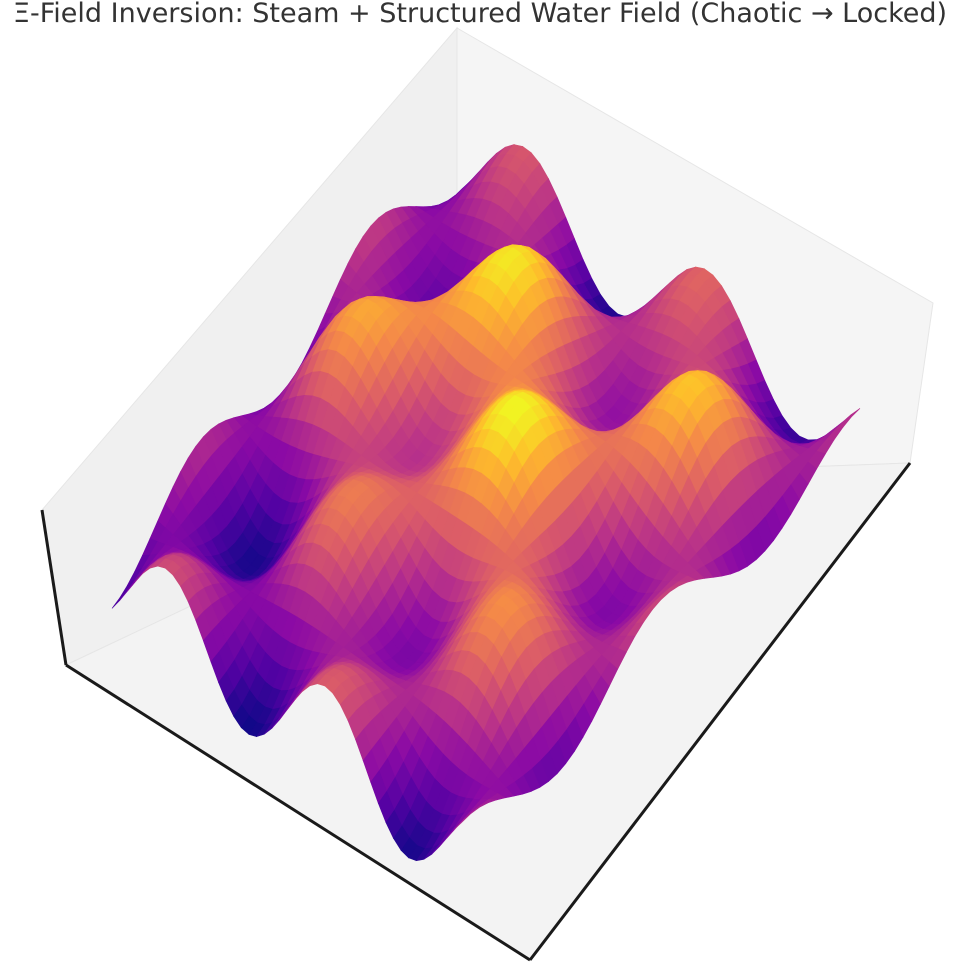 The width and height of the screenshot is (960, 962). I want to click on surface-patch, so click(462, 821).